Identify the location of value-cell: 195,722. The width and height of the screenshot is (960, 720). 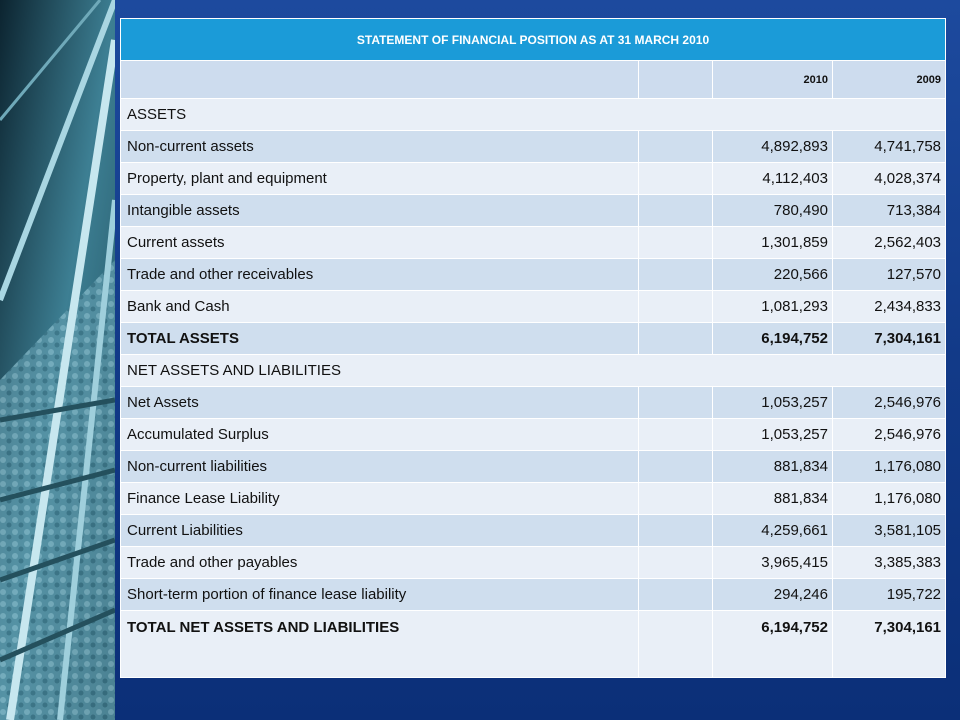
(889, 594).